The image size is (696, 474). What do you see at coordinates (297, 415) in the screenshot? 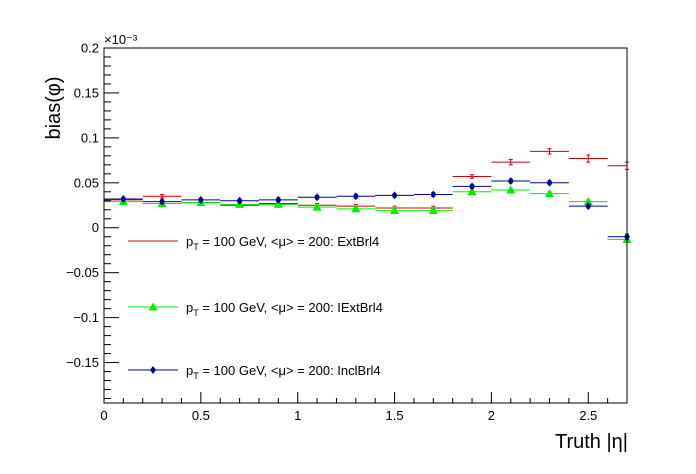
I see `x-tick-label: 1` at bounding box center [297, 415].